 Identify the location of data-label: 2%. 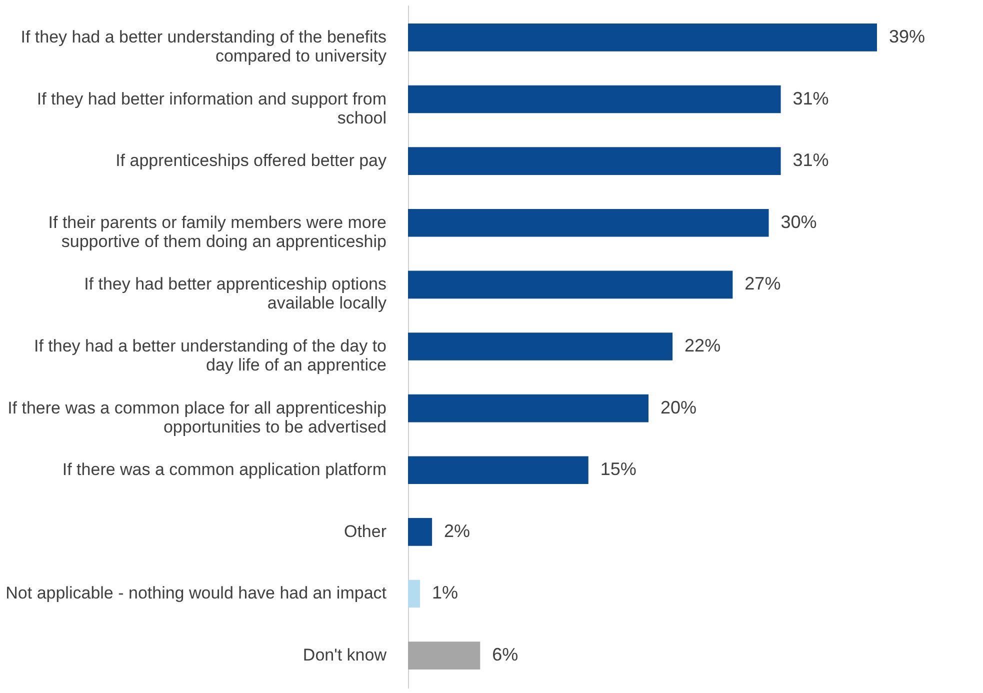
(457, 530).